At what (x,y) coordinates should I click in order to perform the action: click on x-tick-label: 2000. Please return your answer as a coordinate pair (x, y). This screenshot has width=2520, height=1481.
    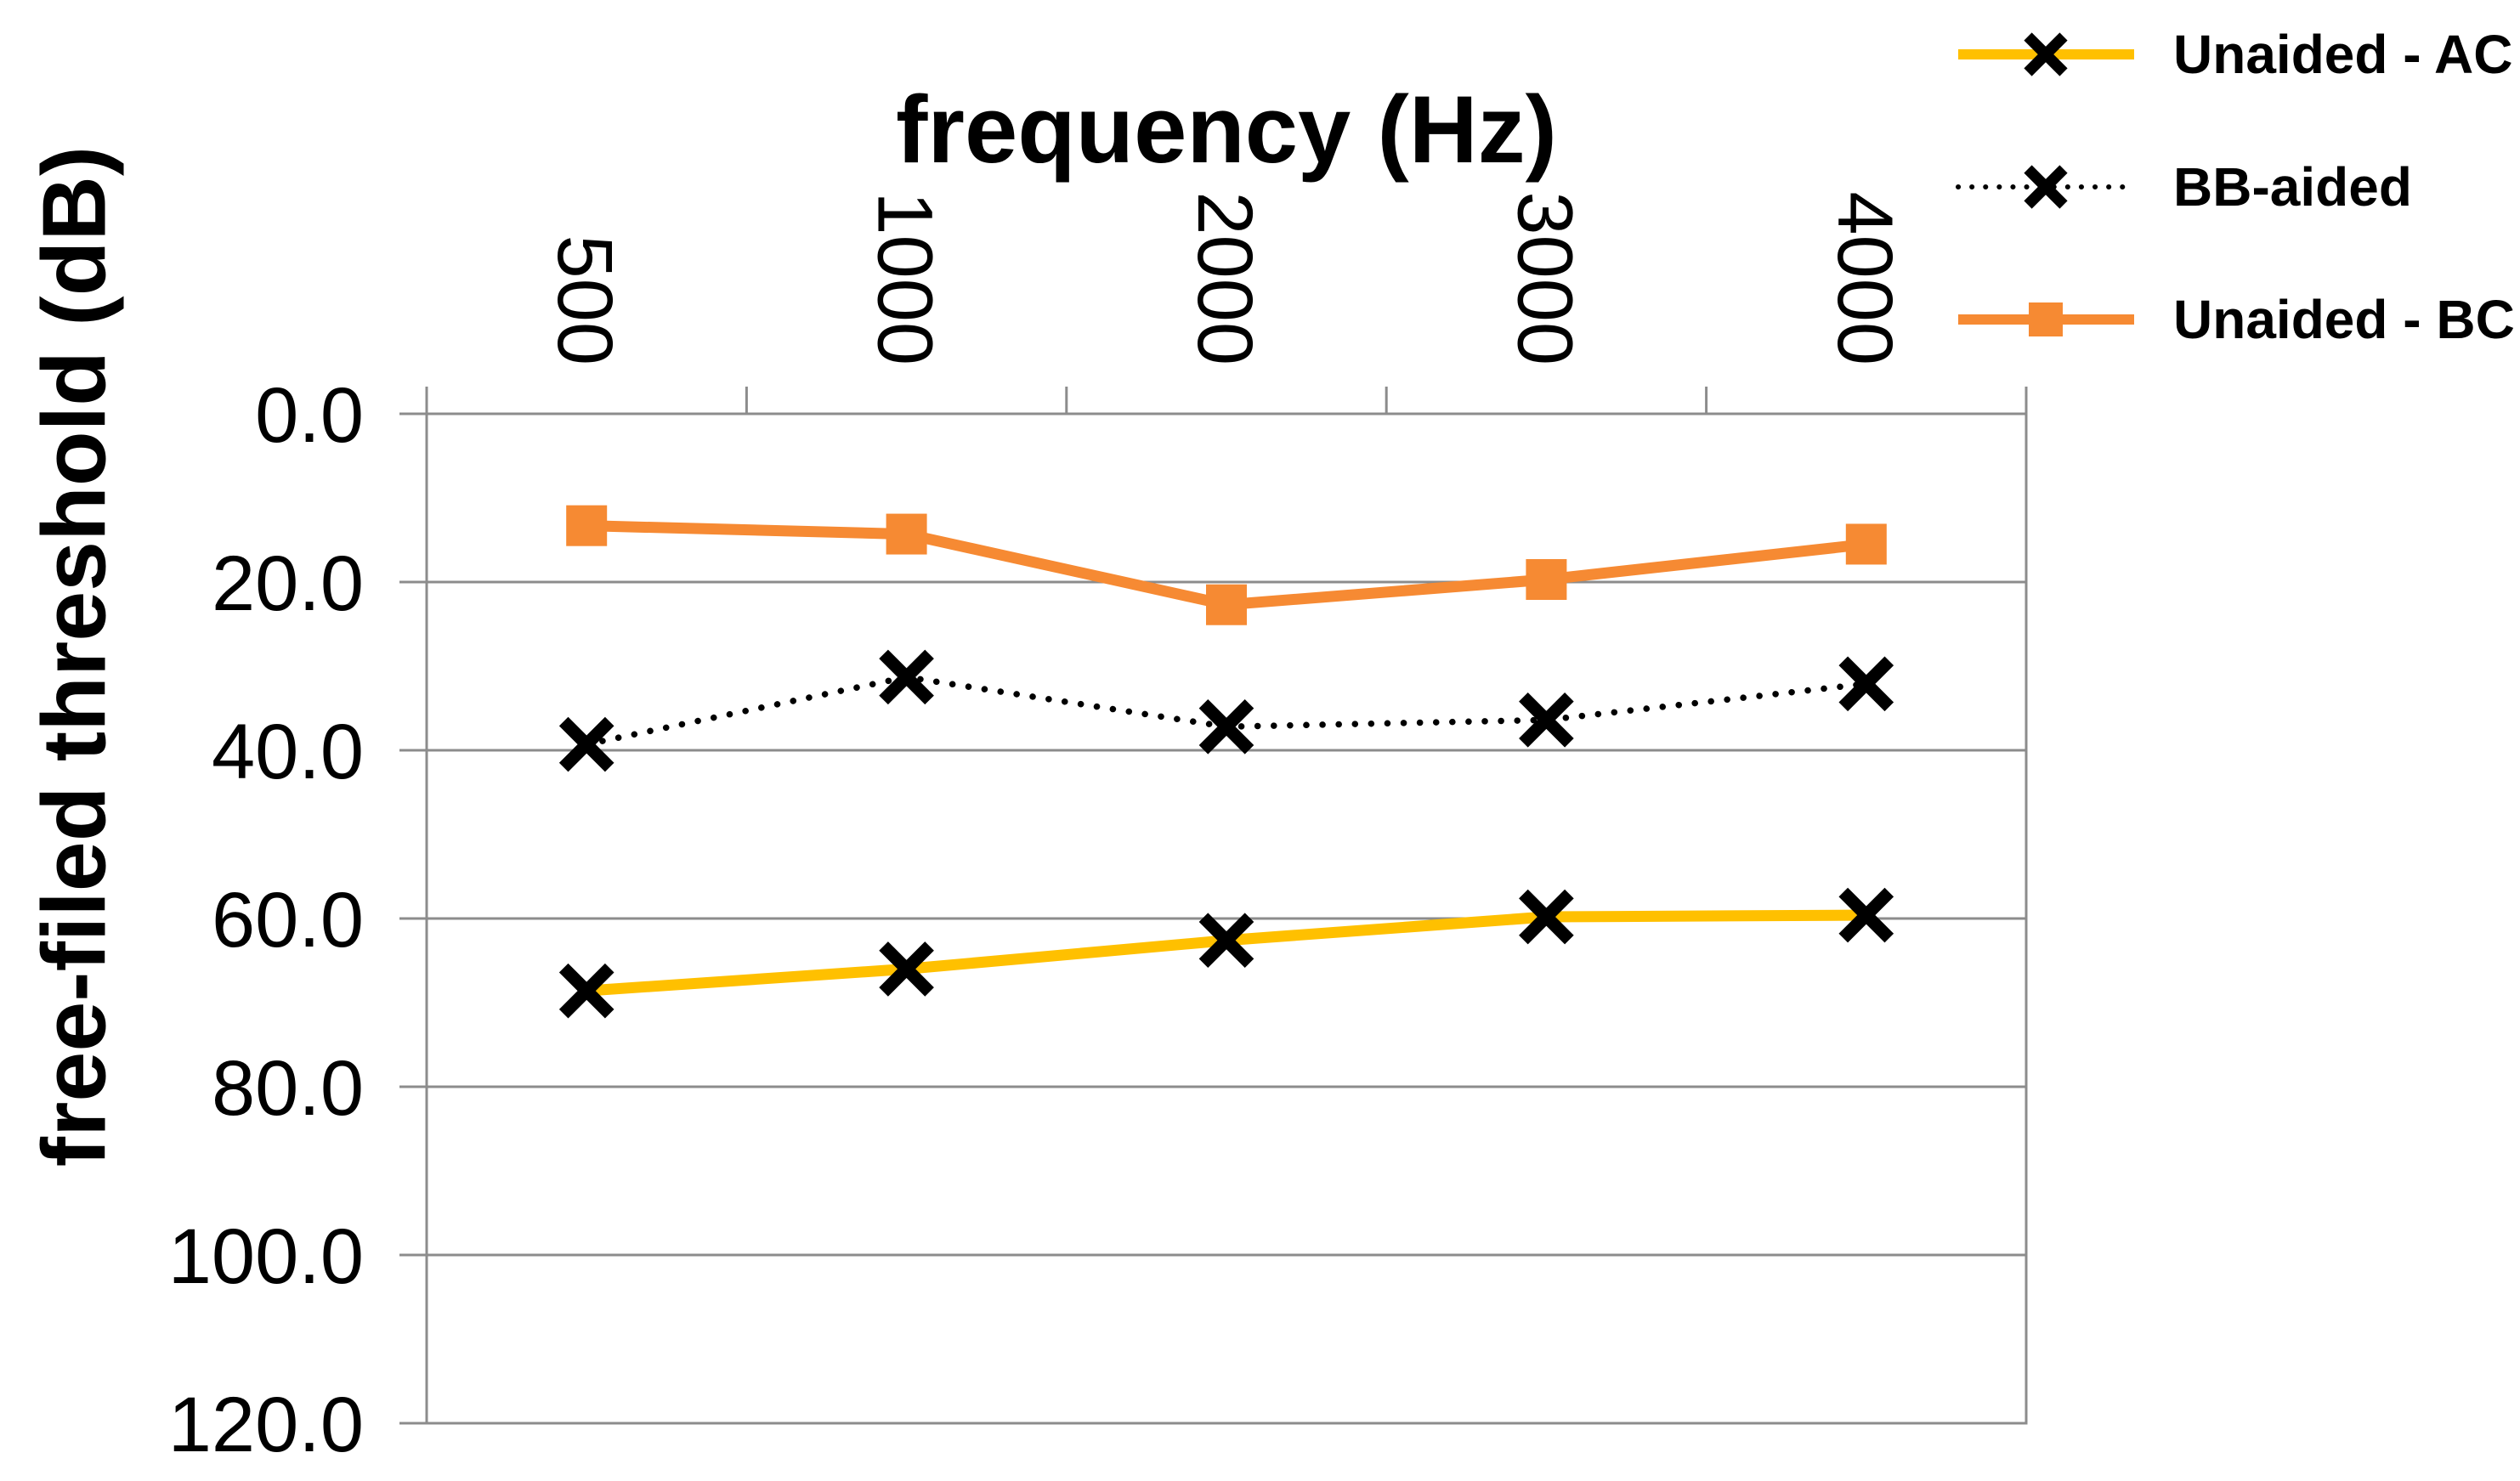
    Looking at the image, I should click on (1224, 278).